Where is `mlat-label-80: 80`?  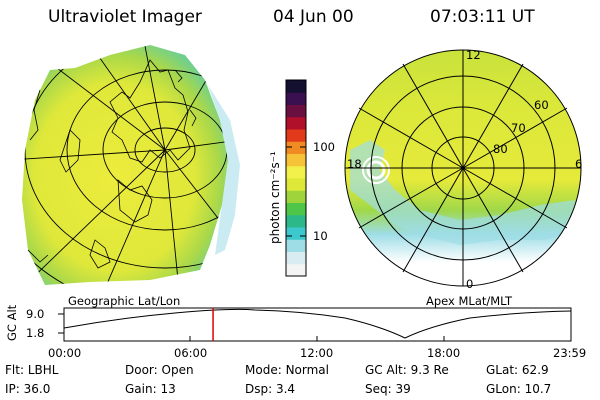
mlat-label-80: 80 is located at coordinates (500, 149).